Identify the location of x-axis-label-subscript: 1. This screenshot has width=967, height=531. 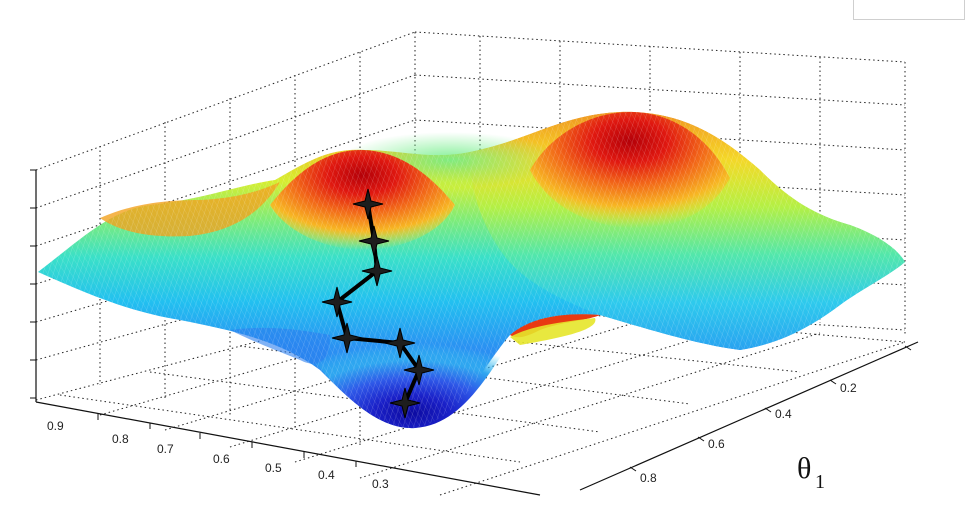
(820, 482).